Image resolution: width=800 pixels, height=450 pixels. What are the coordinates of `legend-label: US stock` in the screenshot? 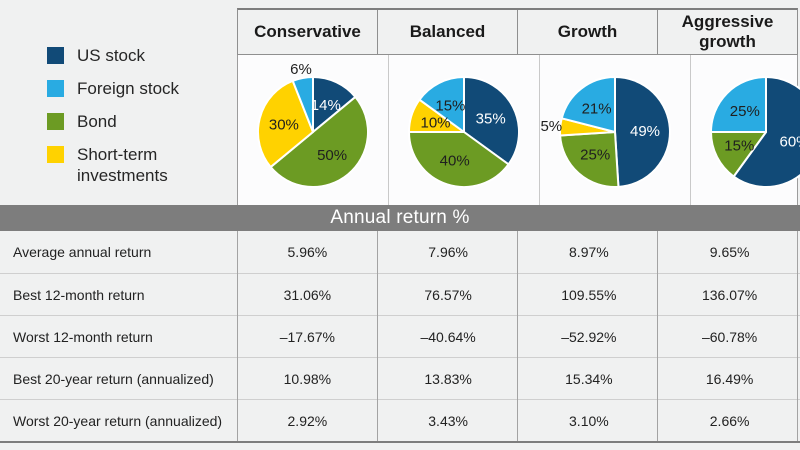 It's located at (111, 55).